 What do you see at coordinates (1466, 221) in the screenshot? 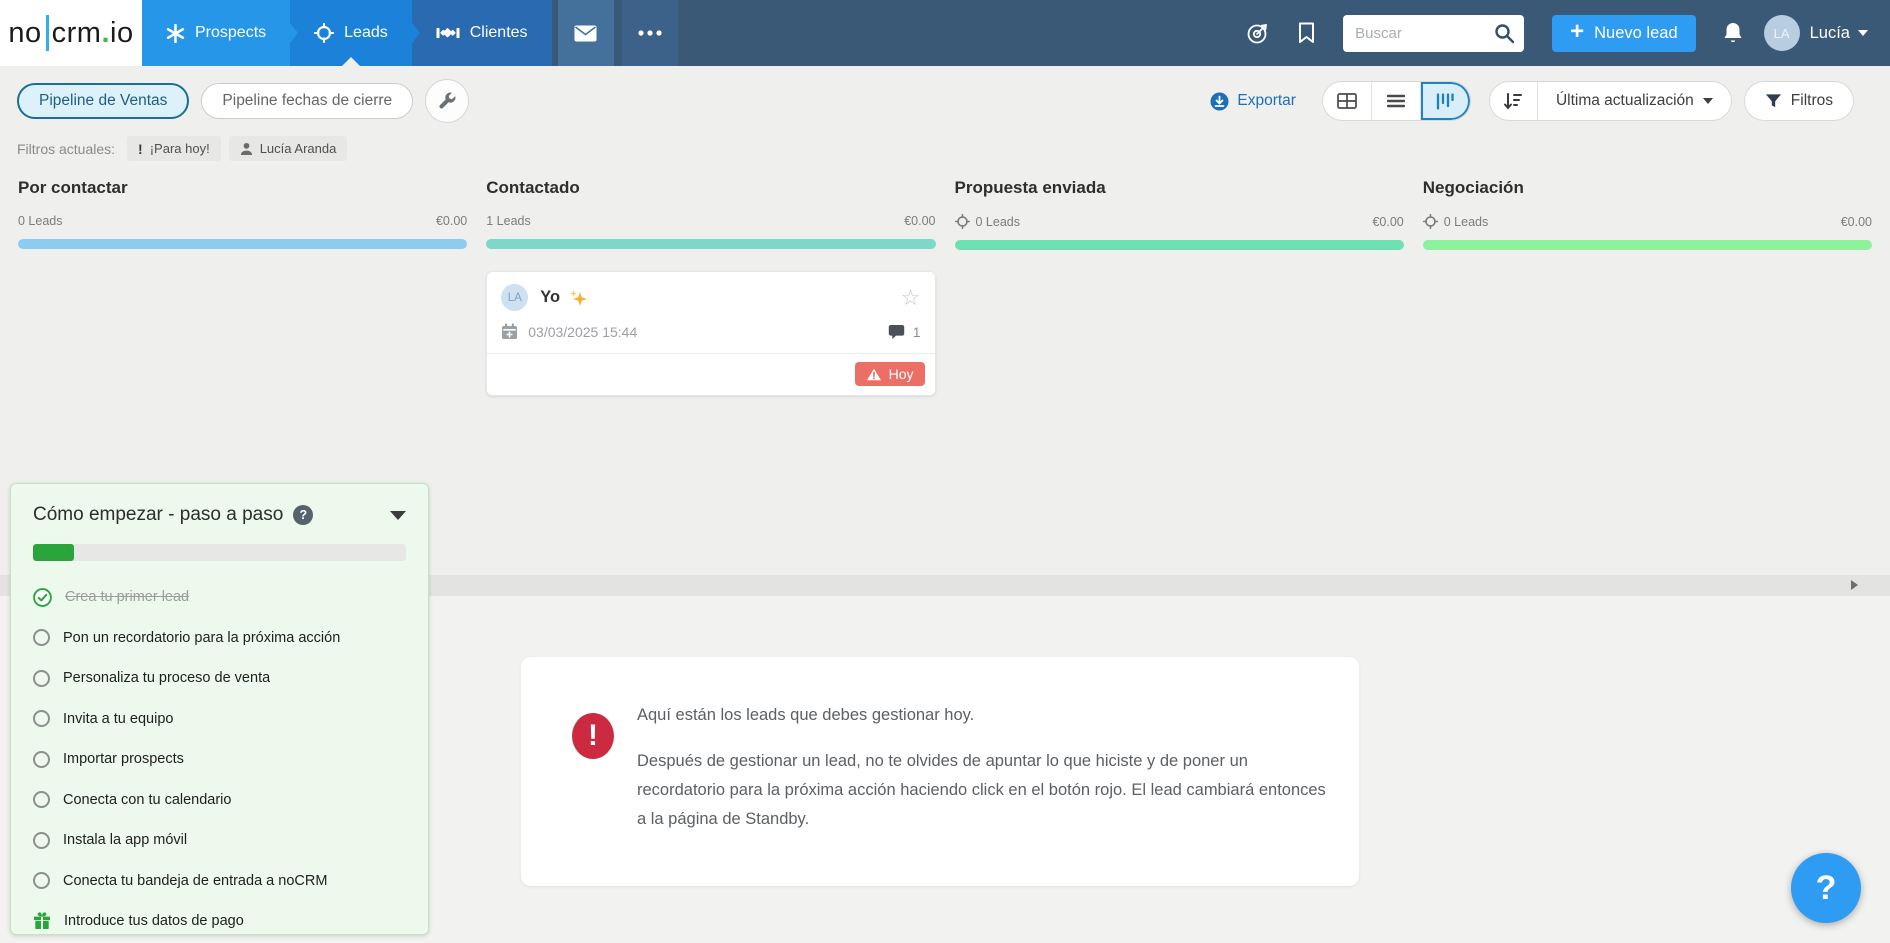
I see `column-lead-count-label: 0 Leads` at bounding box center [1466, 221].